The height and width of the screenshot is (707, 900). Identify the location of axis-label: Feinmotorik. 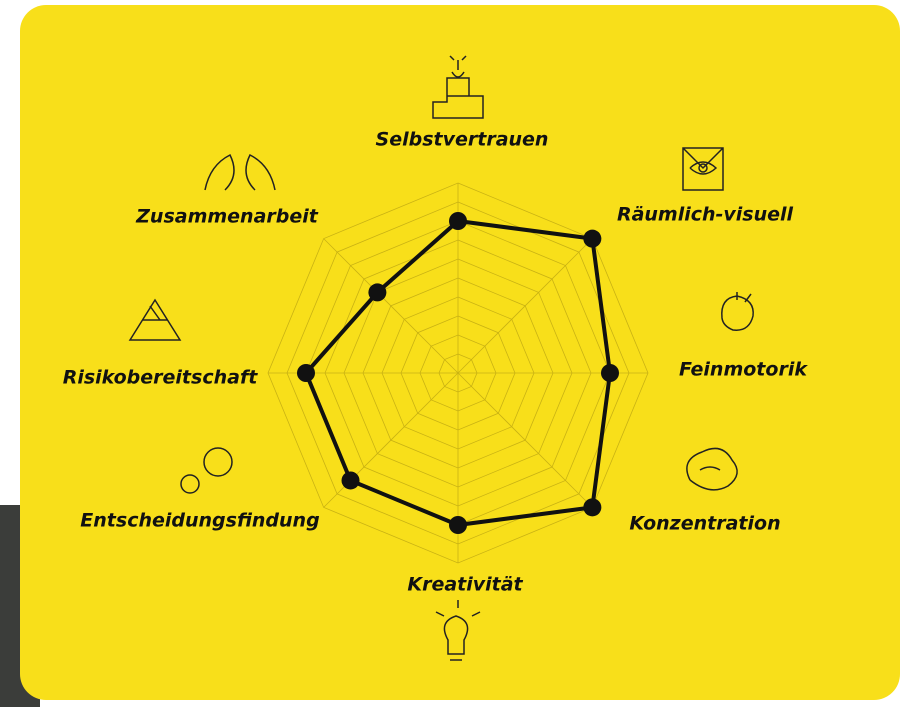
(743, 370).